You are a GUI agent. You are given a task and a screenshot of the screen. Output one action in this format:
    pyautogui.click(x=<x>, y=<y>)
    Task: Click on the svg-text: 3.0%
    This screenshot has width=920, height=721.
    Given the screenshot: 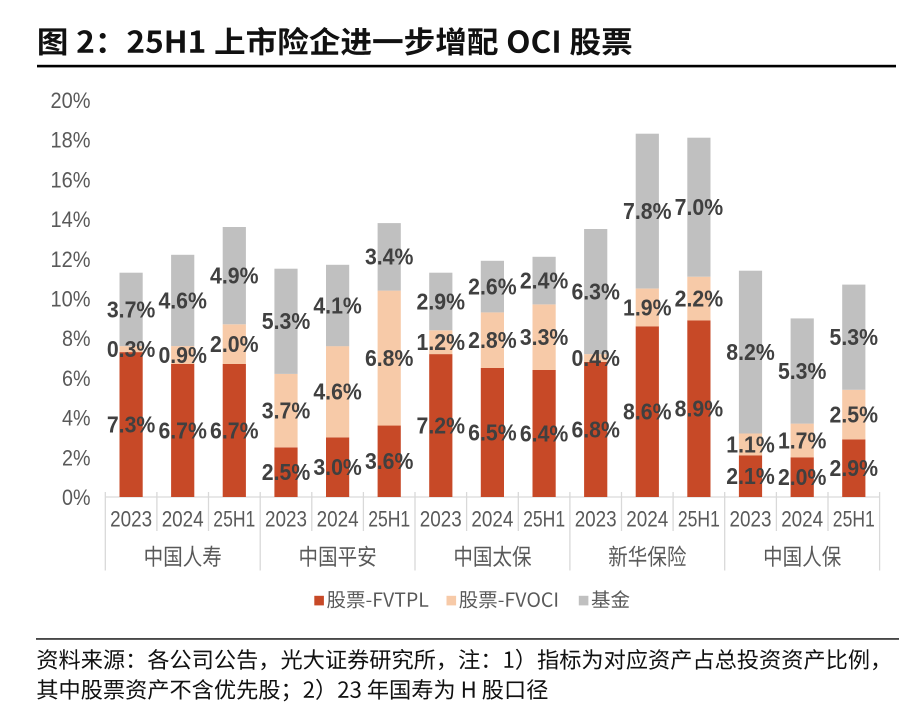 What is the action you would take?
    pyautogui.click(x=337, y=467)
    